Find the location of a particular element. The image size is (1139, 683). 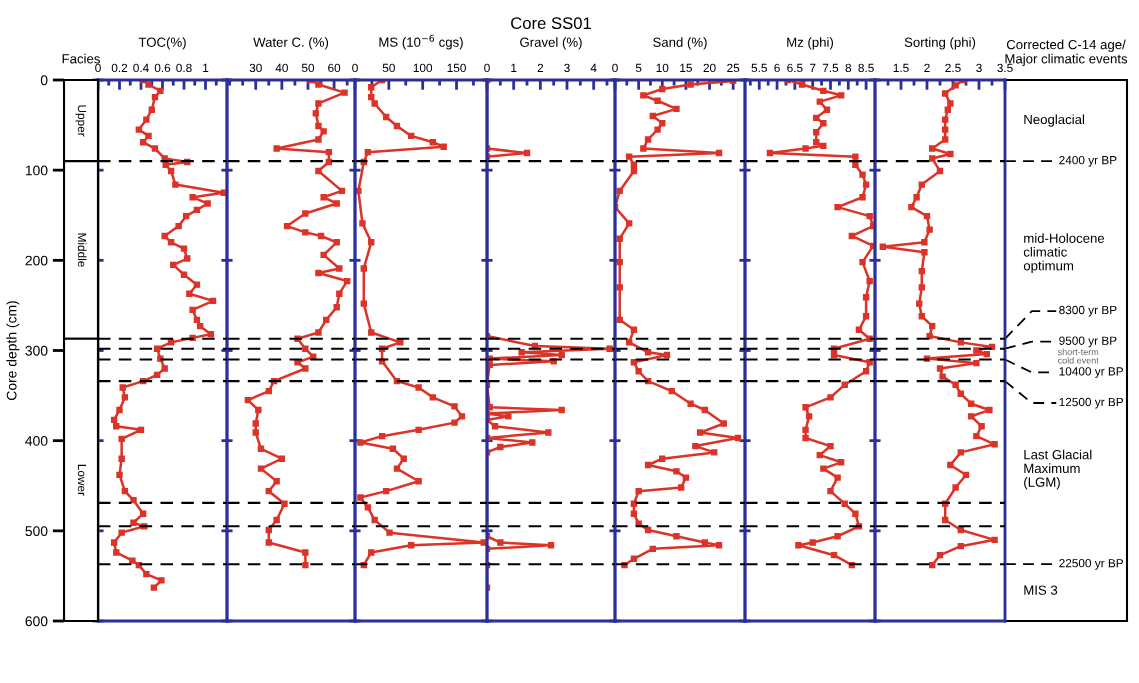

x-tick-label: 20 is located at coordinates (709, 68).